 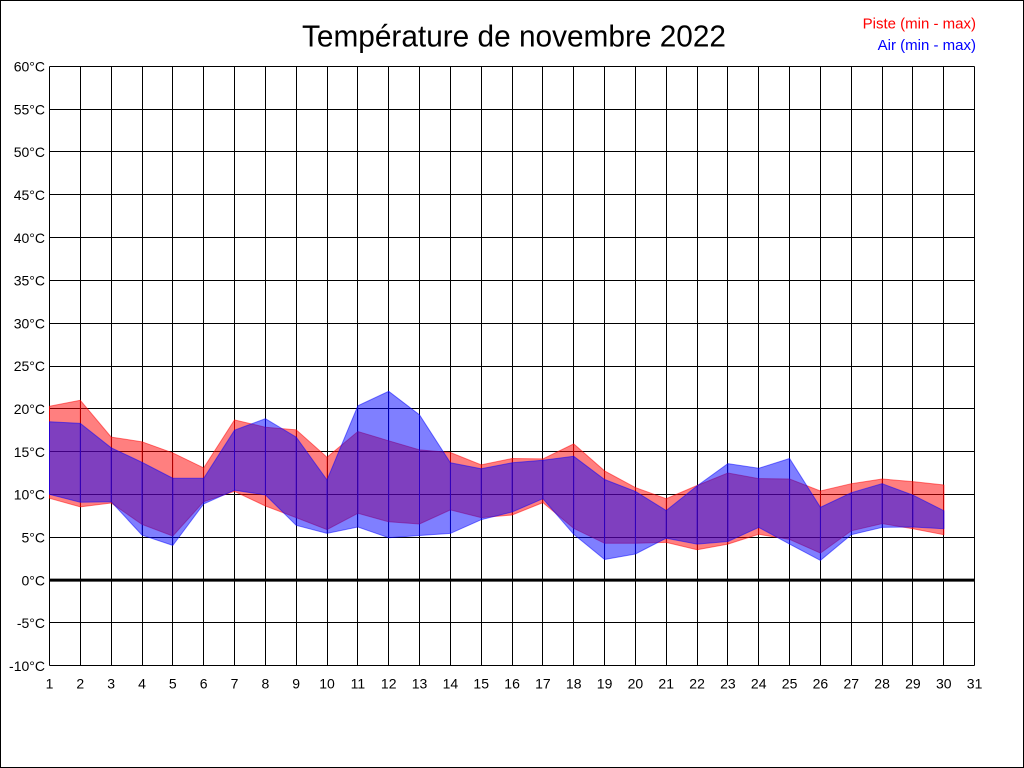 What do you see at coordinates (80, 684) in the screenshot?
I see `svg-text: 2` at bounding box center [80, 684].